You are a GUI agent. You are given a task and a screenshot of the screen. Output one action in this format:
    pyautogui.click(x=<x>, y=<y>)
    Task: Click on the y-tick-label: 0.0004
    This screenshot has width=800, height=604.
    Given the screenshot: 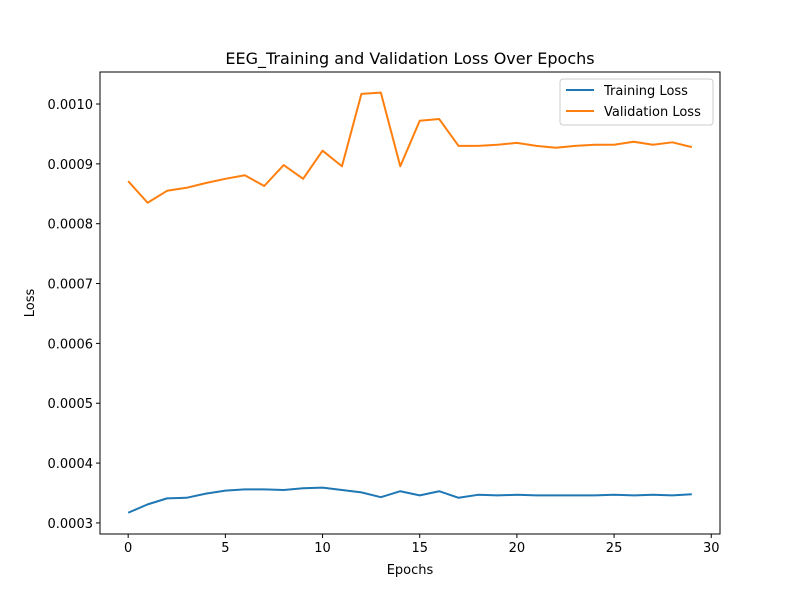 What is the action you would take?
    pyautogui.click(x=71, y=464)
    